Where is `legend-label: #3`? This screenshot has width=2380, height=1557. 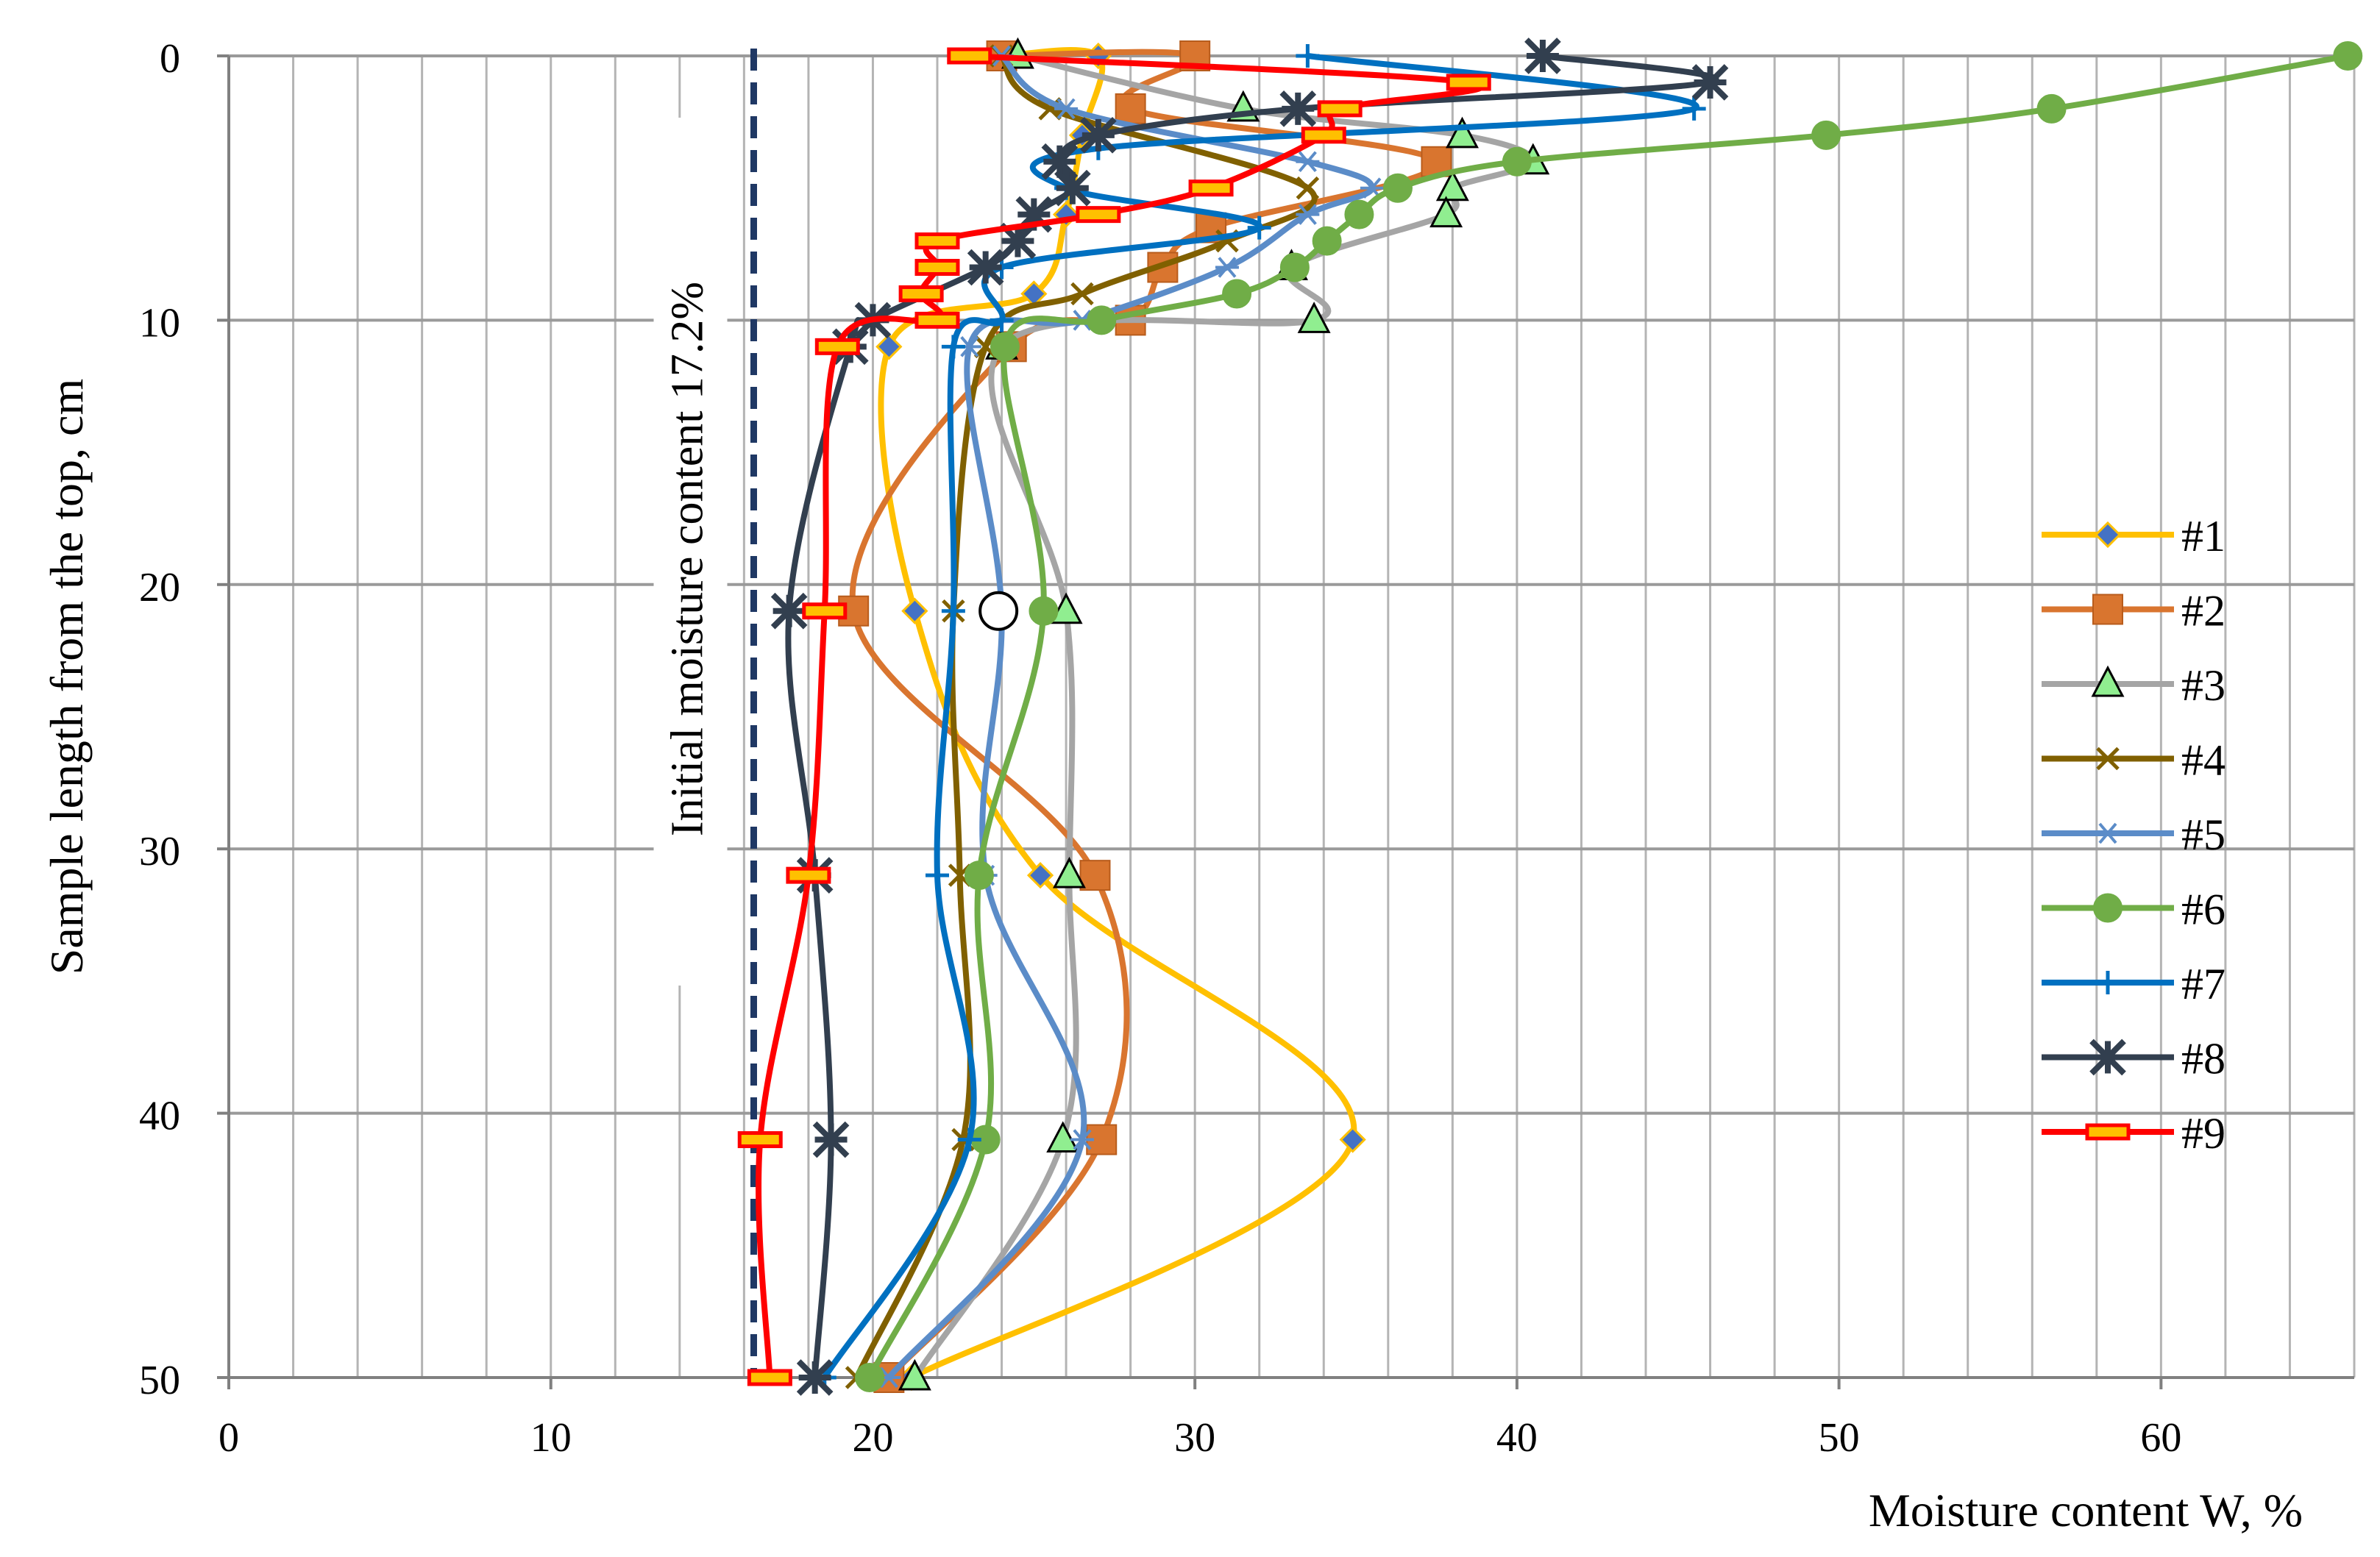 legend-label: #3 is located at coordinates (2204, 685).